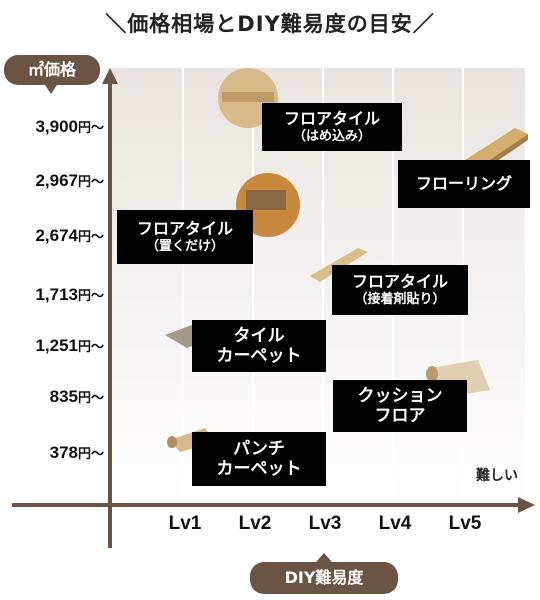 This screenshot has height=600, width=540. Describe the element at coordinates (69, 235) in the screenshot. I see `y-tick-label: 2,674円〜` at that location.